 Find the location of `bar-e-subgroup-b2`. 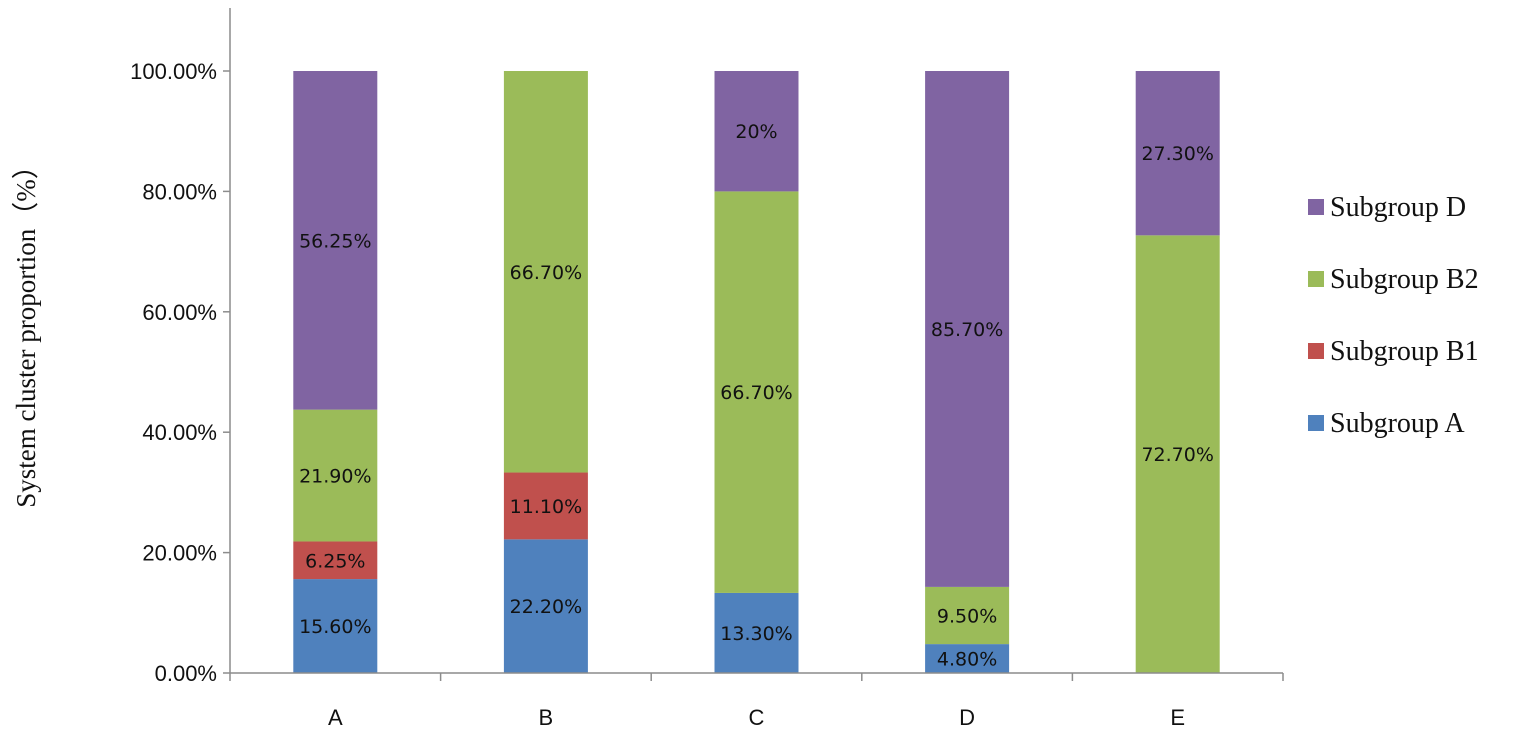

bar-e-subgroup-b2 is located at coordinates (1177, 454).